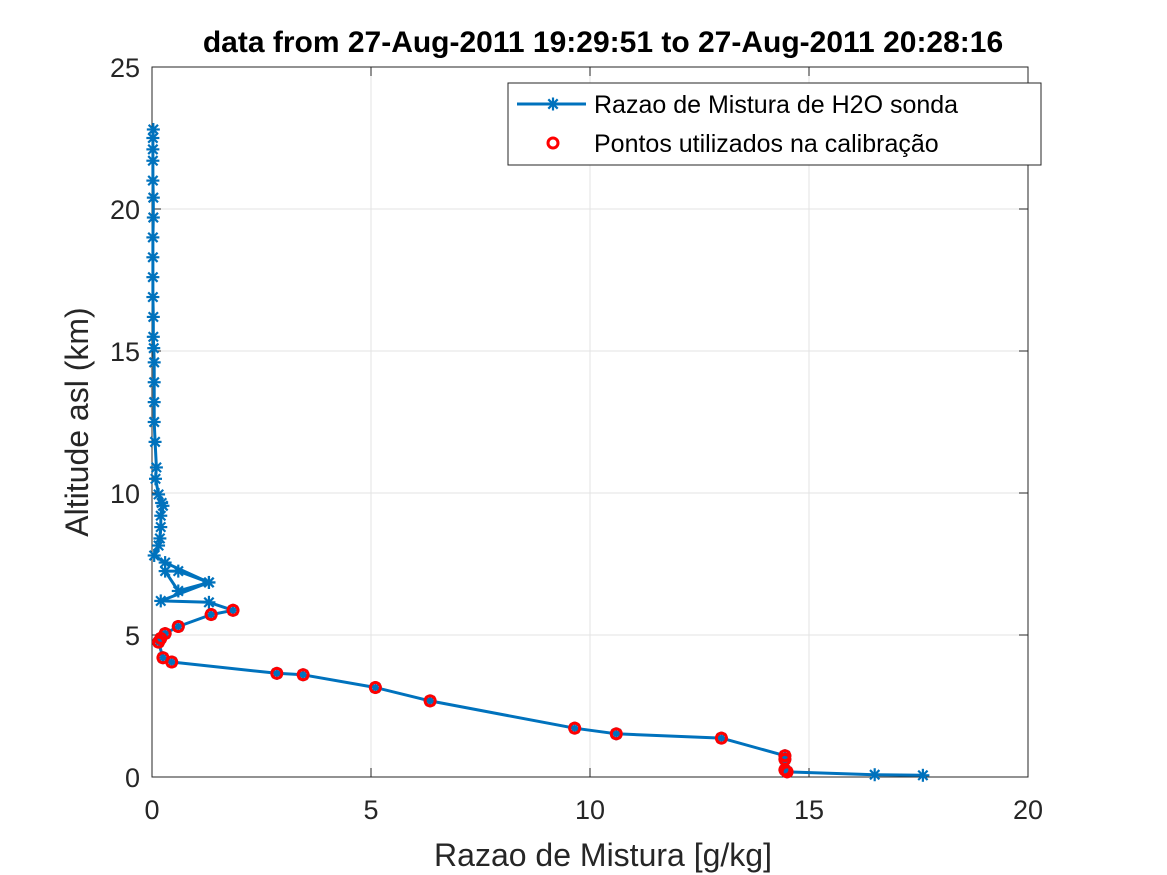  Describe the element at coordinates (77, 421) in the screenshot. I see `y-axis-label: Altitude asl (km)` at that location.